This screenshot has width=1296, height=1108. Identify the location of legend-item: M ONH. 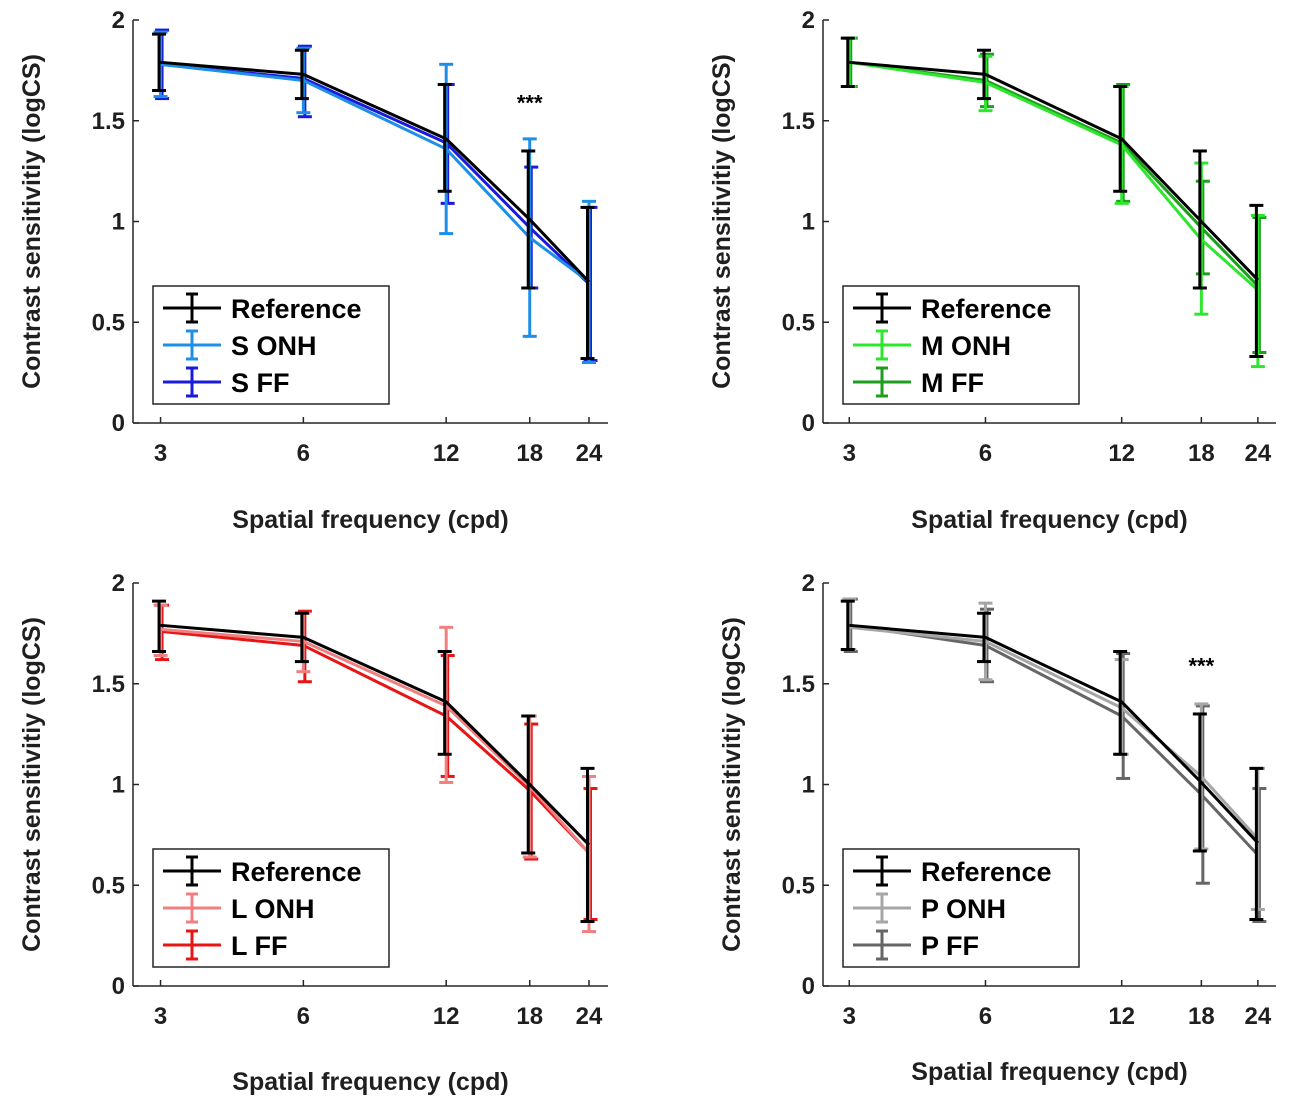
(932, 345).